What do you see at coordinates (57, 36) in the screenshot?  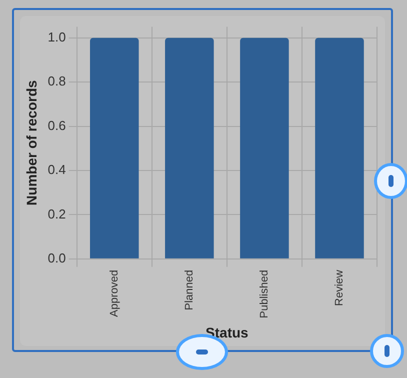 I see `y-tick-label: 1.0` at bounding box center [57, 36].